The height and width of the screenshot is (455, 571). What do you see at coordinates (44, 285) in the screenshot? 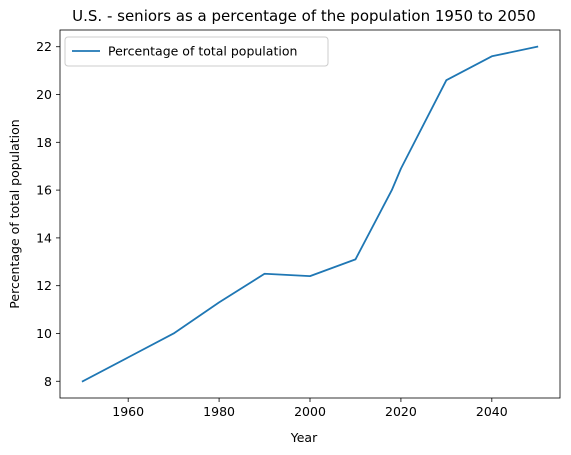
I see `y-tick-label: 12` at bounding box center [44, 285].